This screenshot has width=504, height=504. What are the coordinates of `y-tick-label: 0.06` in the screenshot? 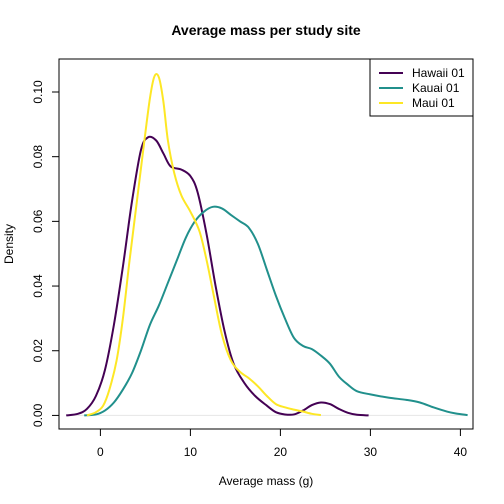 It's located at (38, 221).